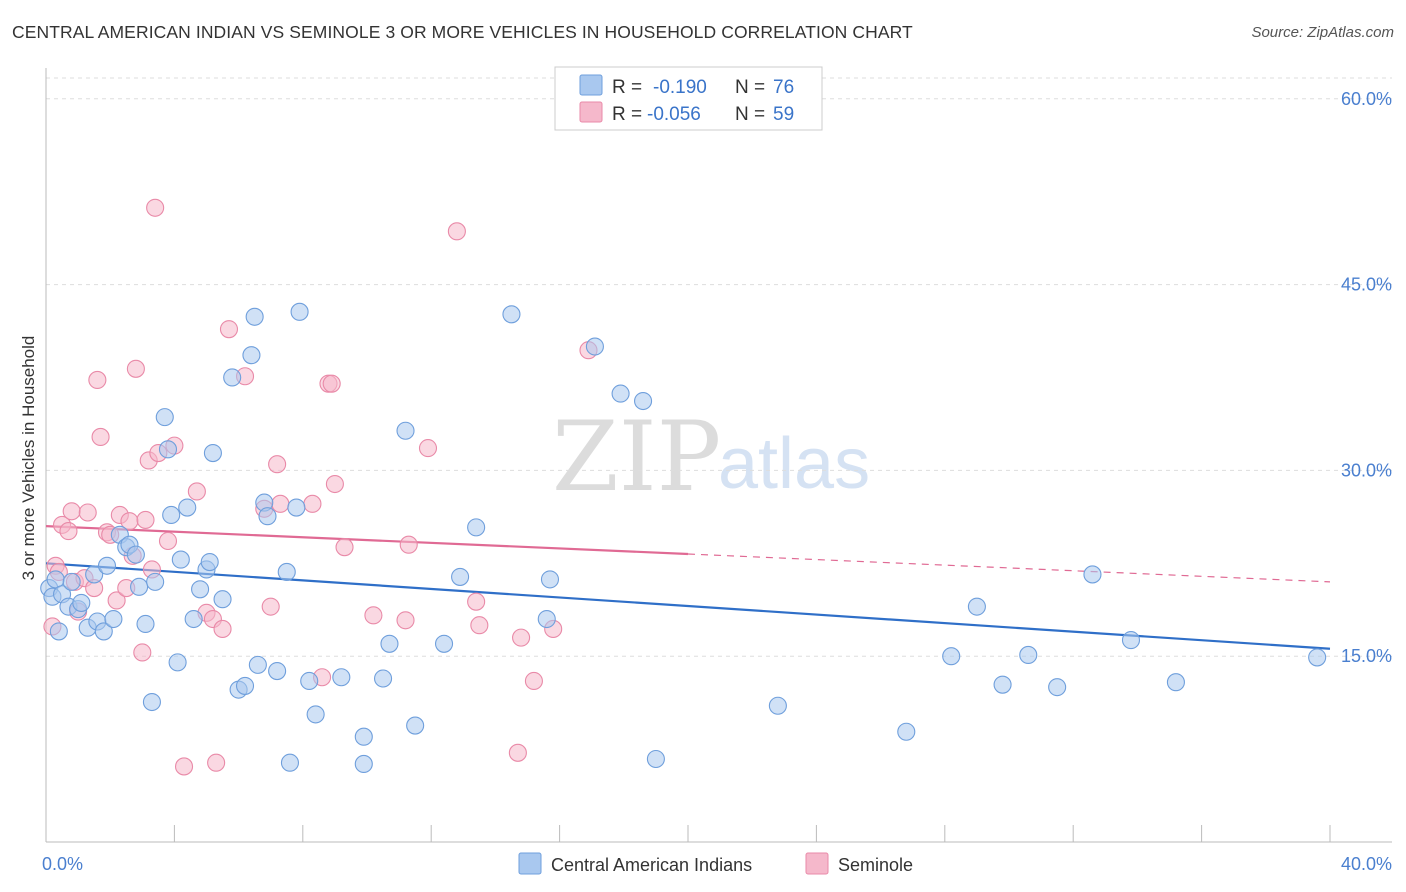  Describe the element at coordinates (591, 112) in the screenshot. I see `legend-swatch-pink` at that location.